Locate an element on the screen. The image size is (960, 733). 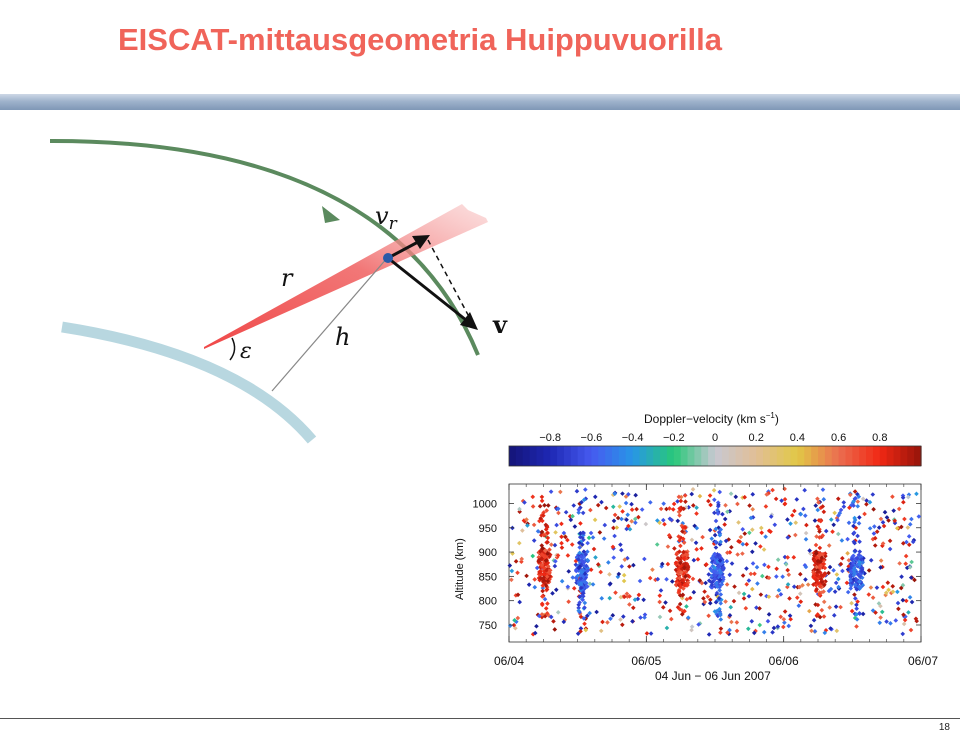
footer-line is located at coordinates (480, 718).